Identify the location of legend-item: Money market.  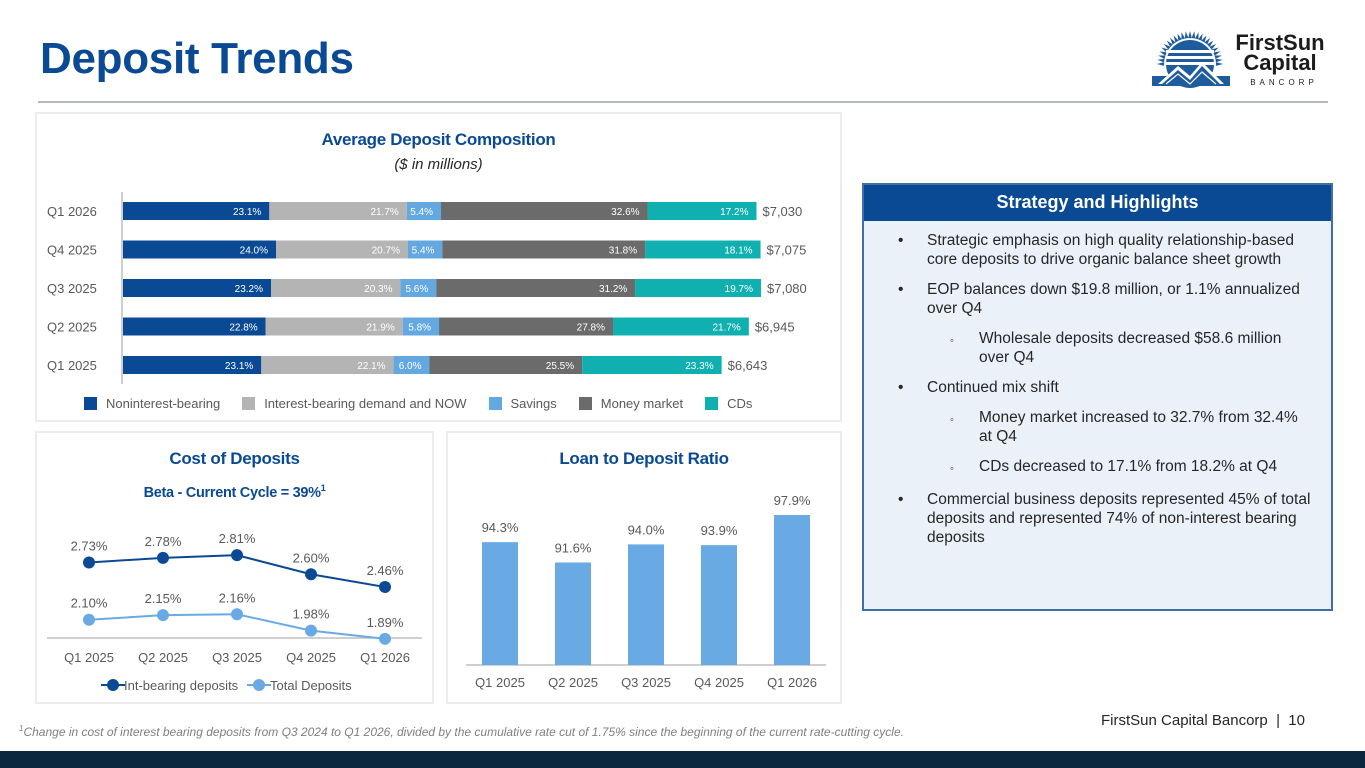
(631, 403).